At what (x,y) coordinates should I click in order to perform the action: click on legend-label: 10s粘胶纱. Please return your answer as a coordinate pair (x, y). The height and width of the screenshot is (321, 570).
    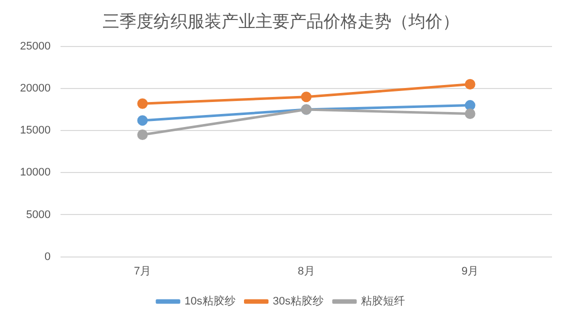
    Looking at the image, I should click on (210, 301).